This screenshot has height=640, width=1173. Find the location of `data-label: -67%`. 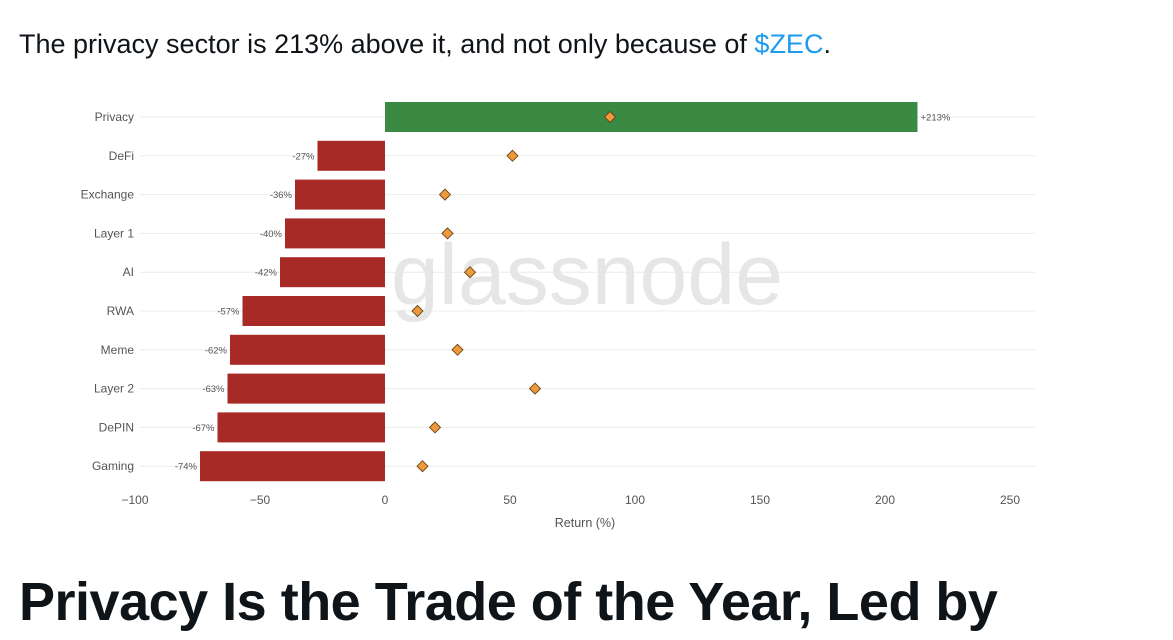

data-label: -67% is located at coordinates (203, 428).